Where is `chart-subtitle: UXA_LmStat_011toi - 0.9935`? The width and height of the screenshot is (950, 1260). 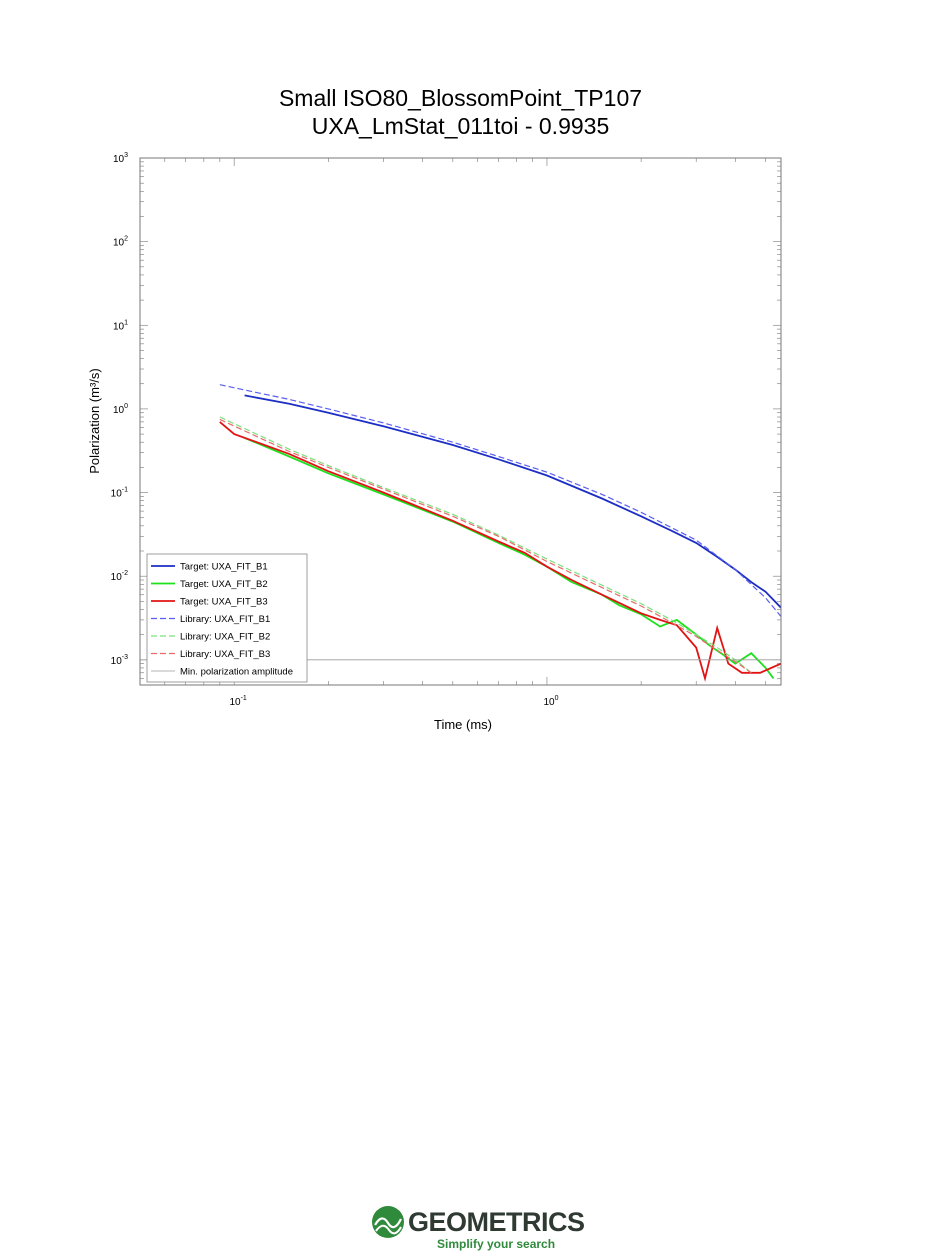 chart-subtitle: UXA_LmStat_011toi - 0.9935 is located at coordinates (460, 126).